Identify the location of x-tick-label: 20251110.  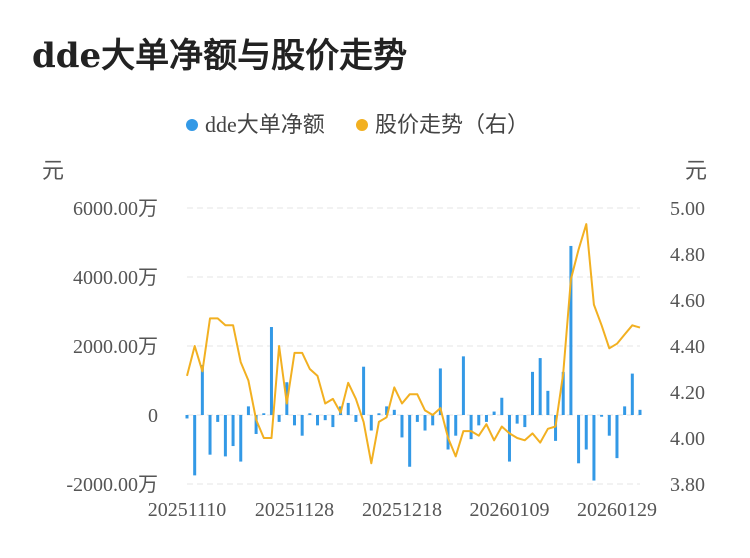
(187, 510).